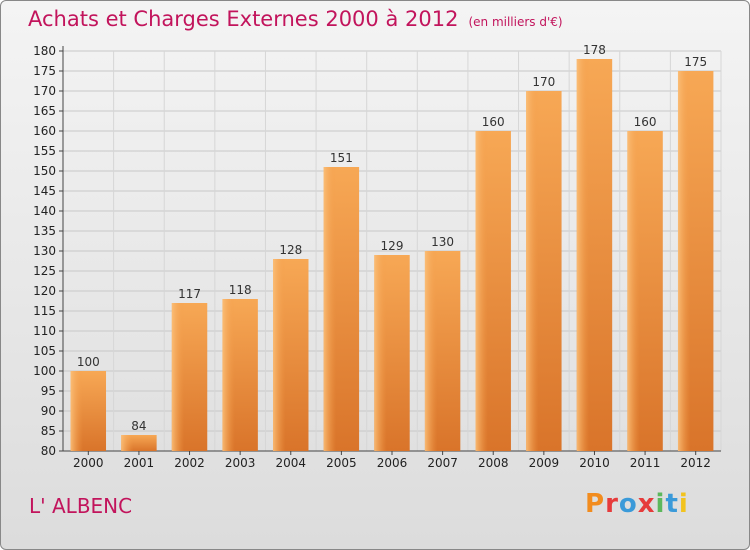  Describe the element at coordinates (44, 171) in the screenshot. I see `y-tick-label: 150` at that location.